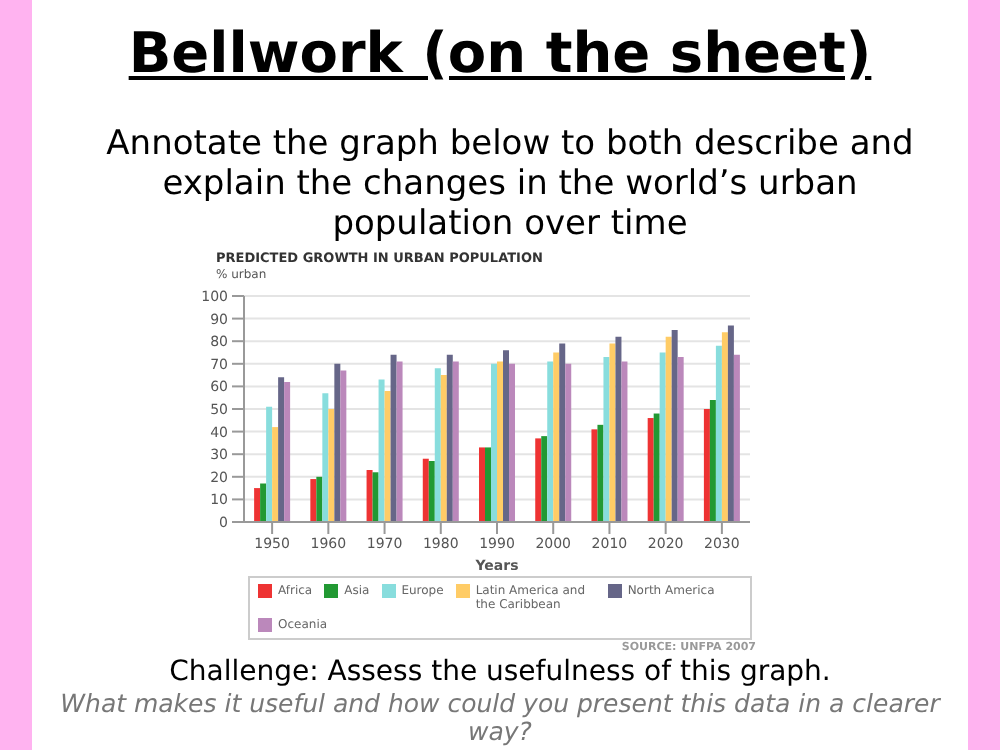 This screenshot has width=1000, height=750. I want to click on text: Bellwork (on the sheet), so click(500, 53).